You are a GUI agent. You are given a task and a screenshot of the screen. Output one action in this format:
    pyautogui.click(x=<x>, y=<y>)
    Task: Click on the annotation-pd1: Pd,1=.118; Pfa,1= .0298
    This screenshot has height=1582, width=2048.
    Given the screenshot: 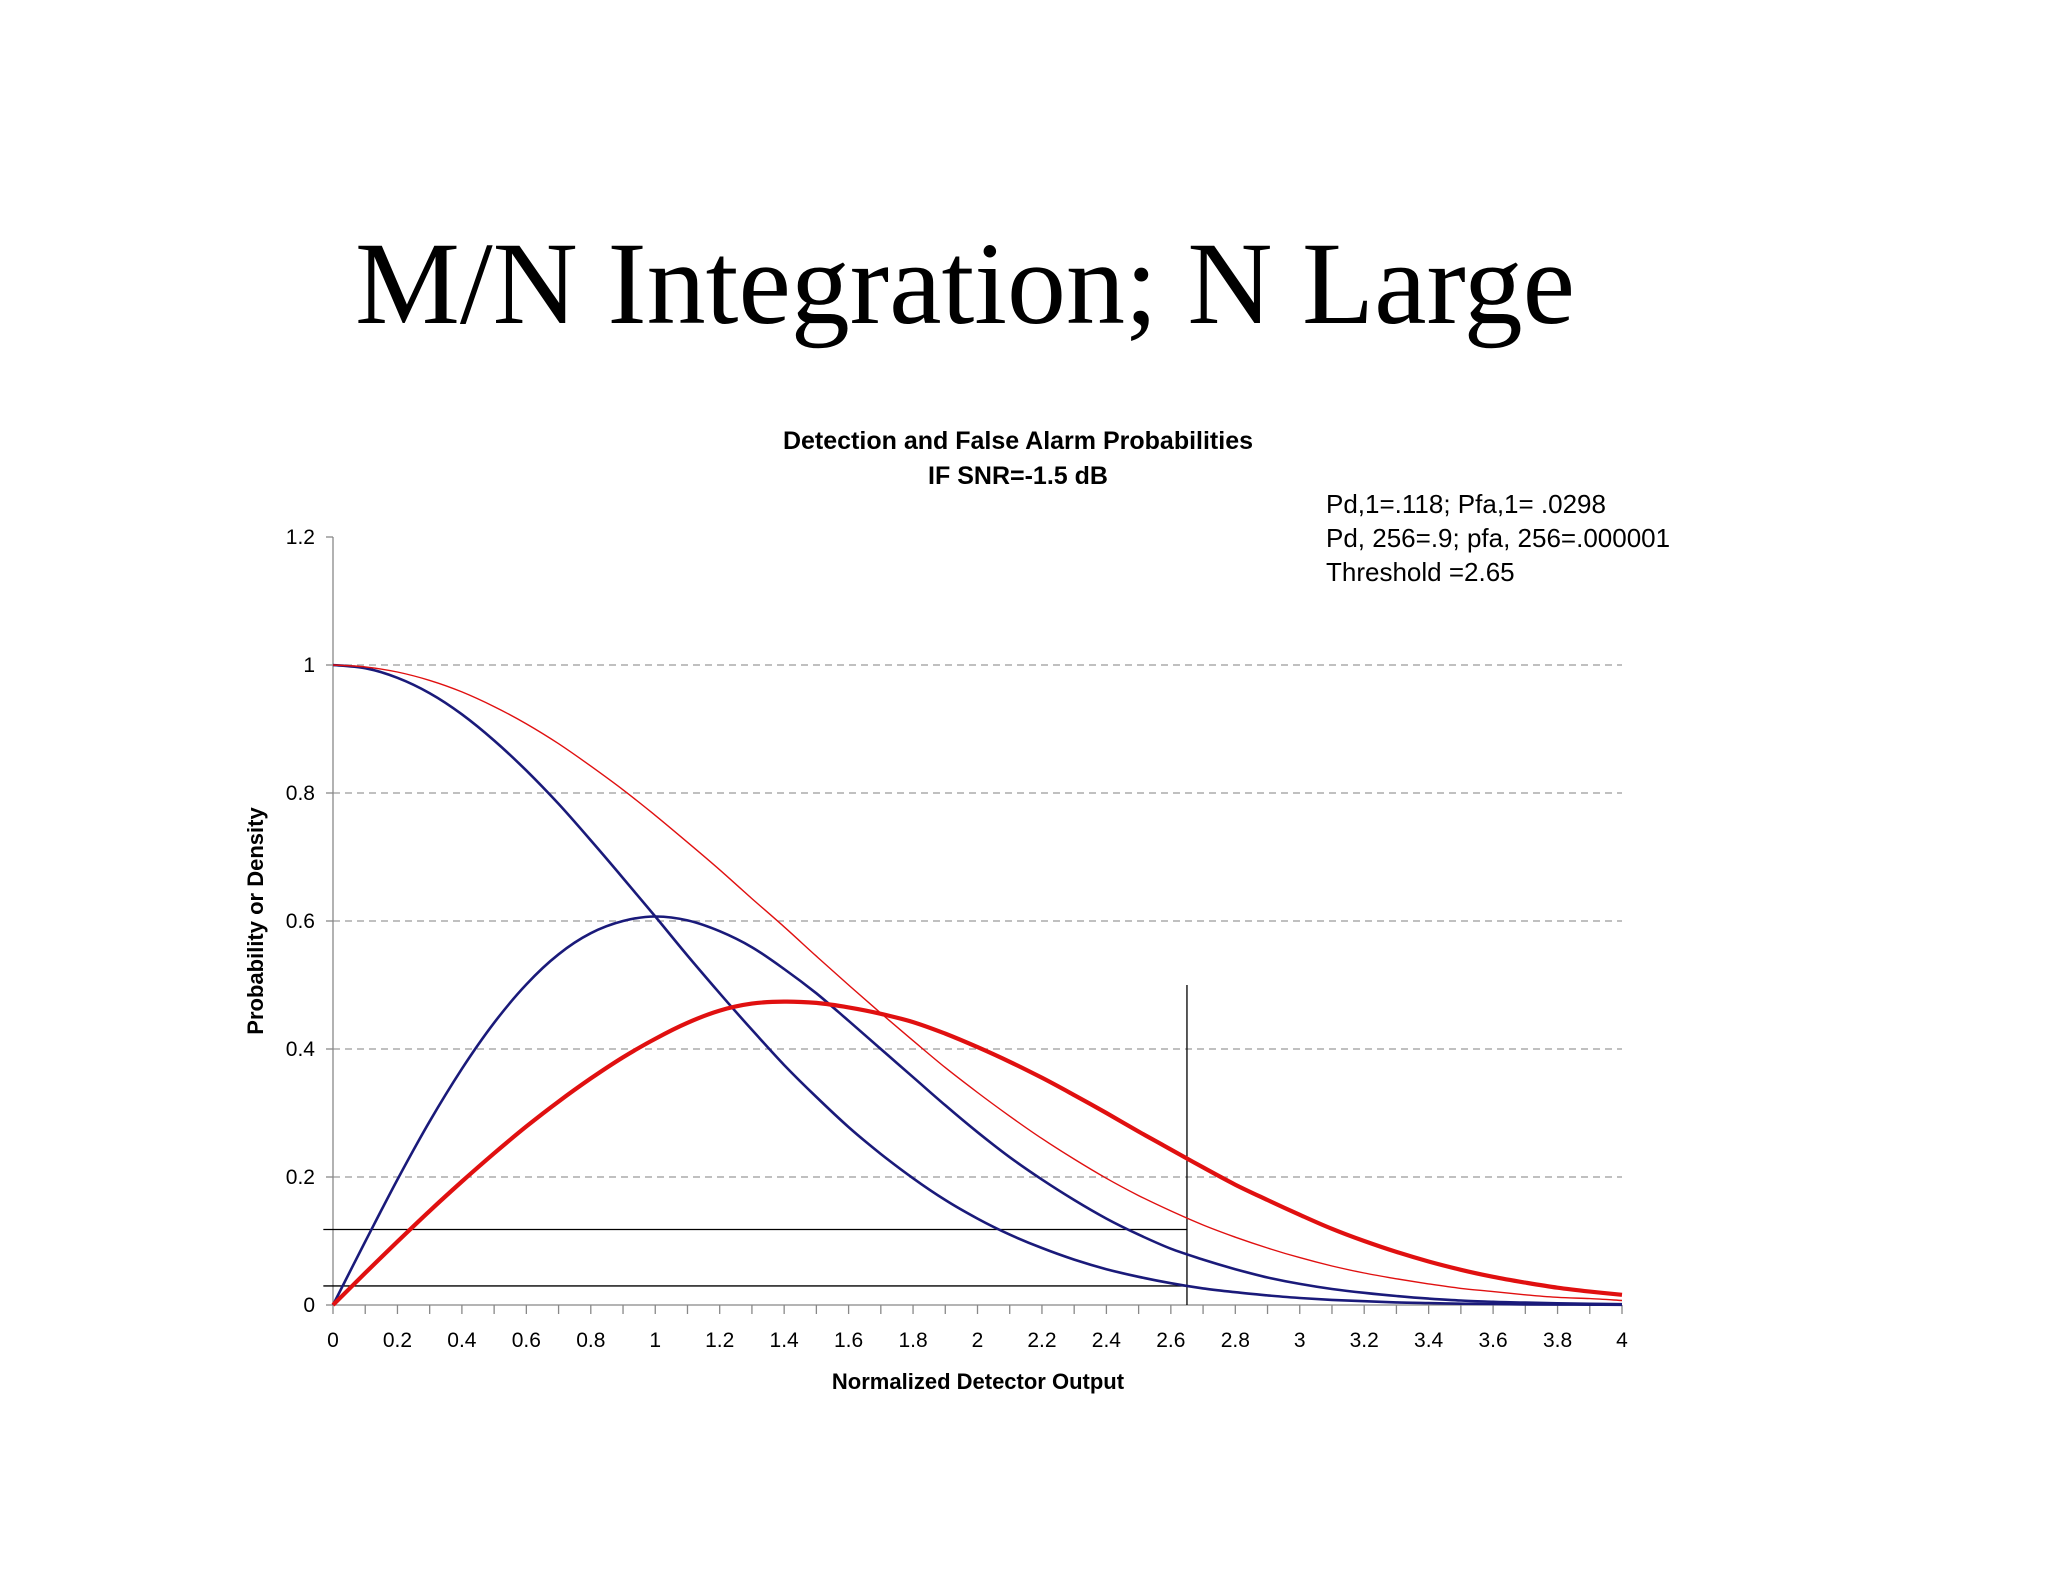 What is the action you would take?
    pyautogui.click(x=1466, y=504)
    